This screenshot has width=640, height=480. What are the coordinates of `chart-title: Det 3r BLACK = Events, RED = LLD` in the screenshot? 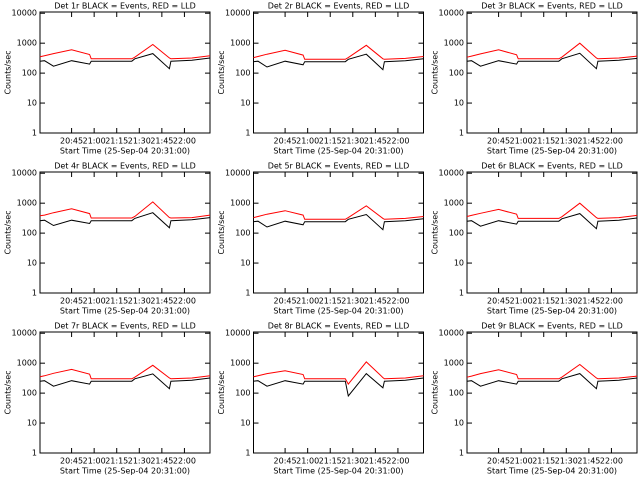 It's located at (552, 6).